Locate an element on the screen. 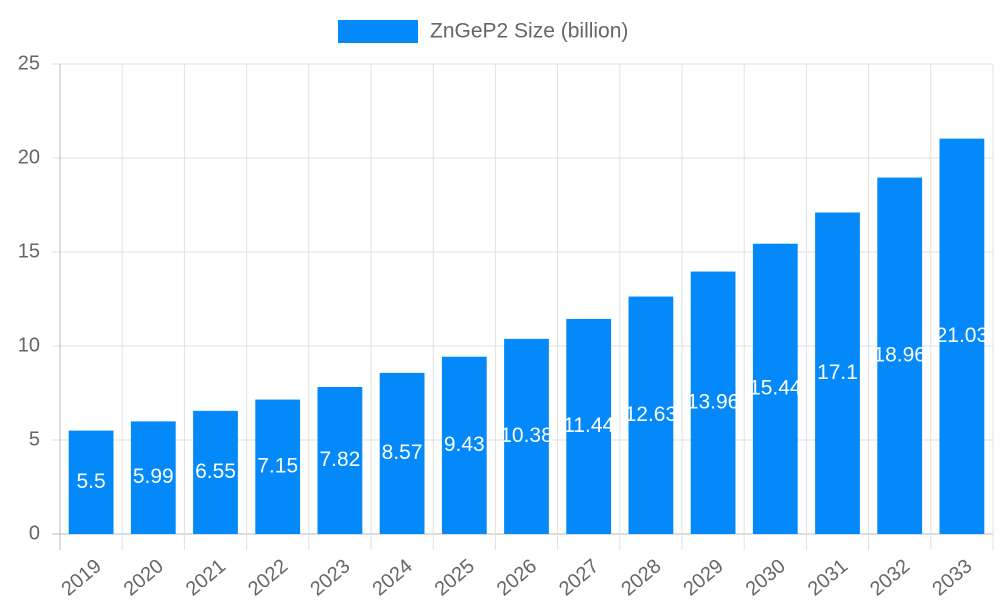 The width and height of the screenshot is (1000, 600). legend-swatch is located at coordinates (378, 31).